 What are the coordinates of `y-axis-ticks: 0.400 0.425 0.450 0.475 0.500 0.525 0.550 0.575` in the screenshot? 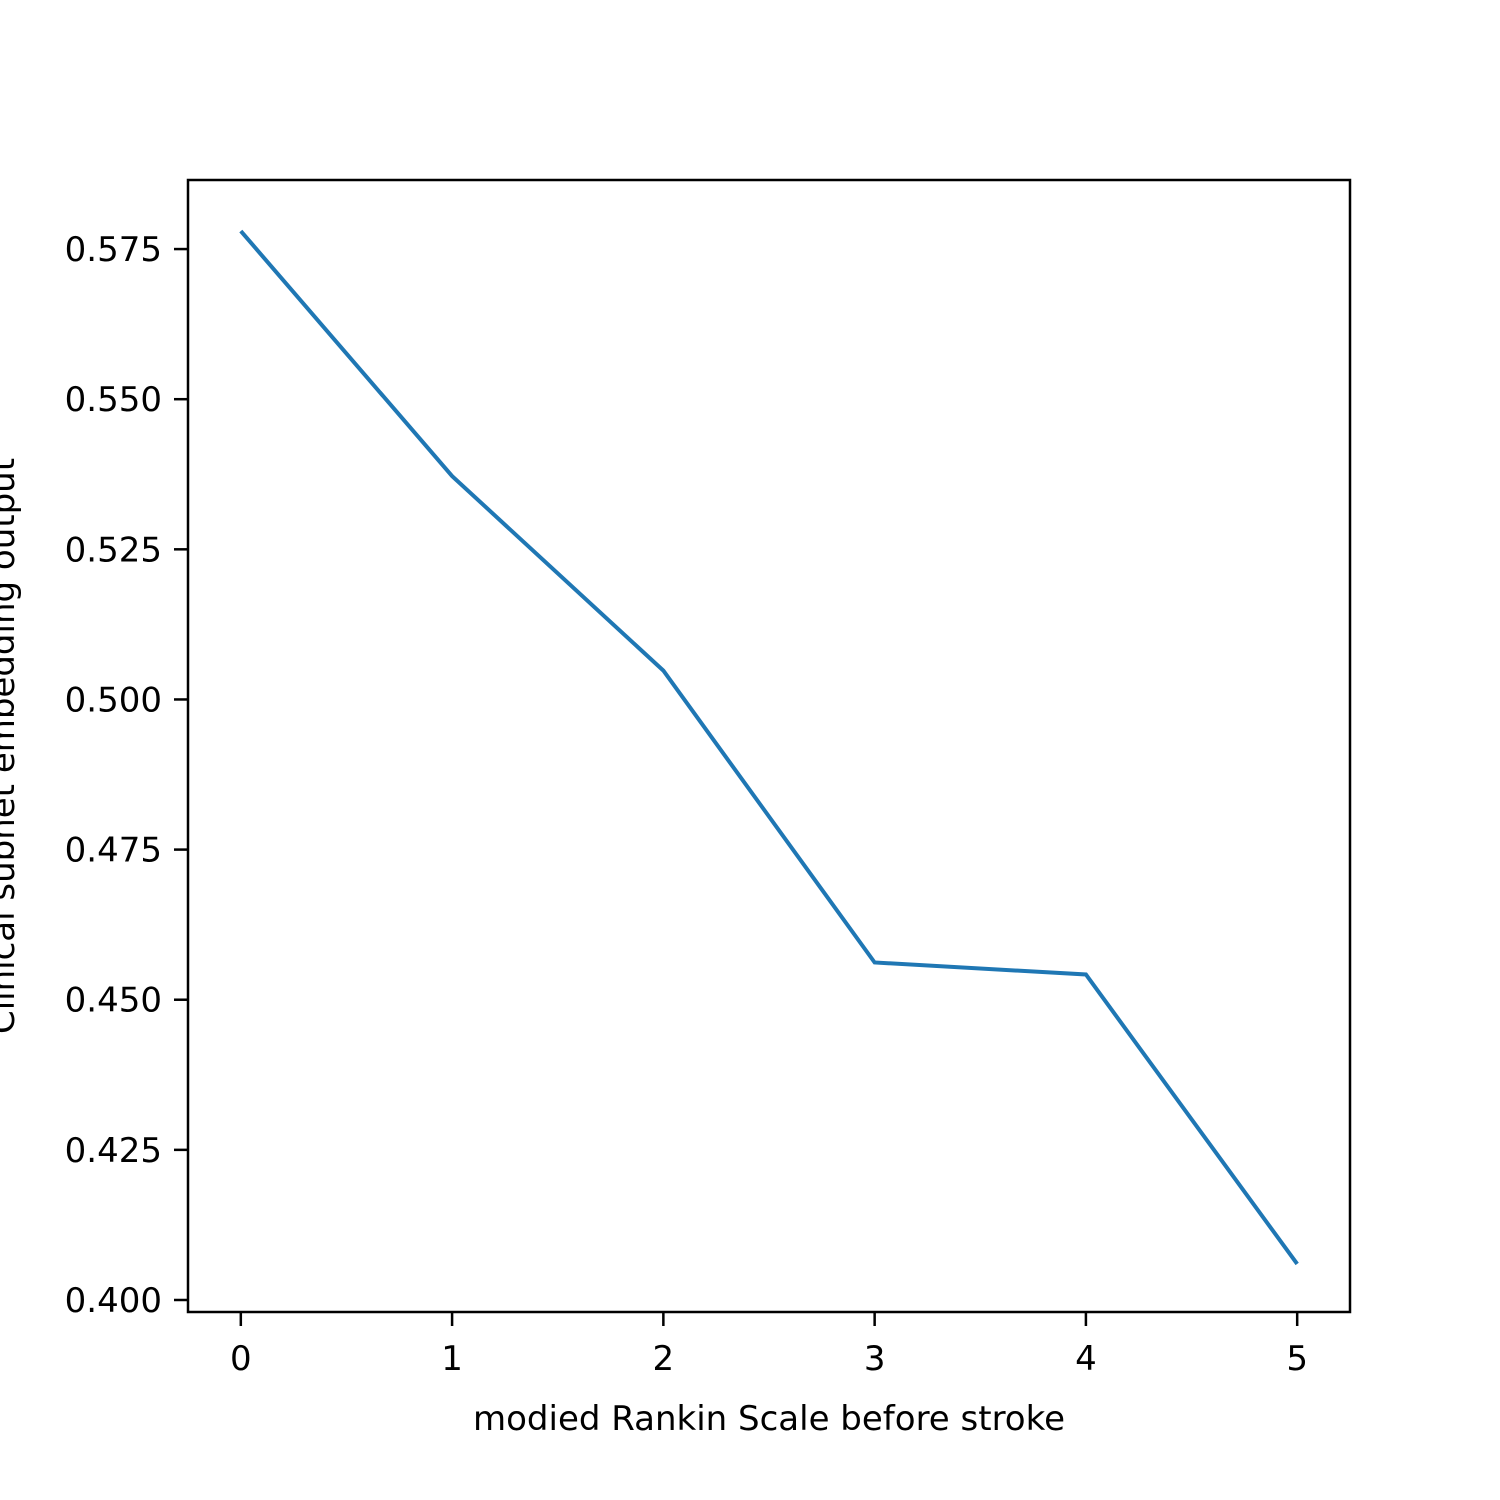 It's located at (126, 775).